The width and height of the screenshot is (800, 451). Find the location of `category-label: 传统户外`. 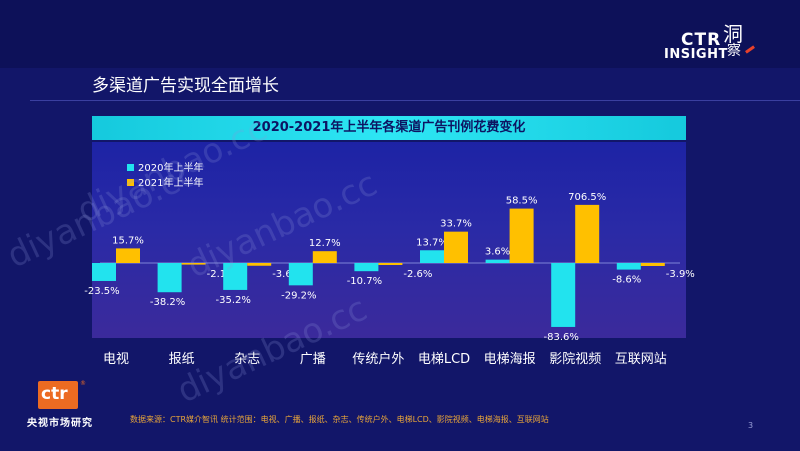

category-label: 传统户外 is located at coordinates (378, 359).